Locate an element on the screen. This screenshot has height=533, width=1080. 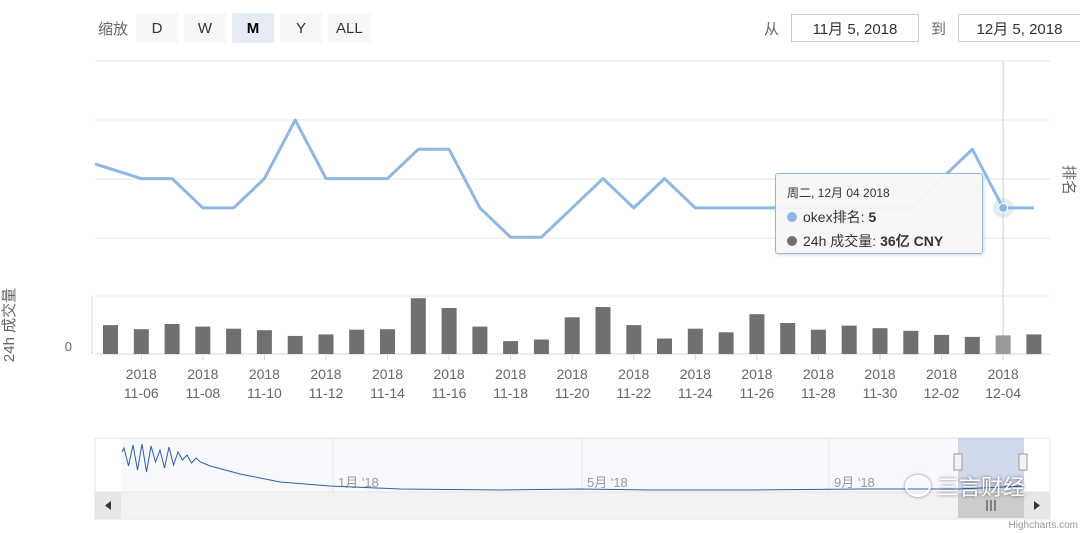
credits-link: Highcharts.com is located at coordinates (1043, 525).